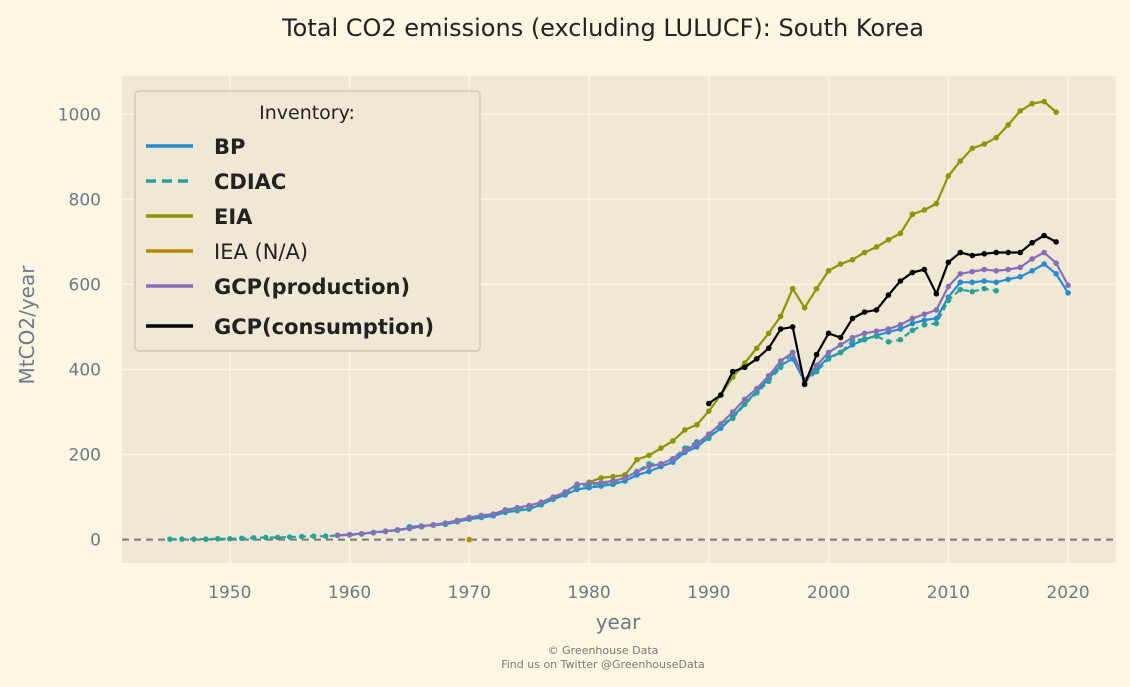 The width and height of the screenshot is (1130, 687). I want to click on legend-label-bp: BP, so click(229, 147).